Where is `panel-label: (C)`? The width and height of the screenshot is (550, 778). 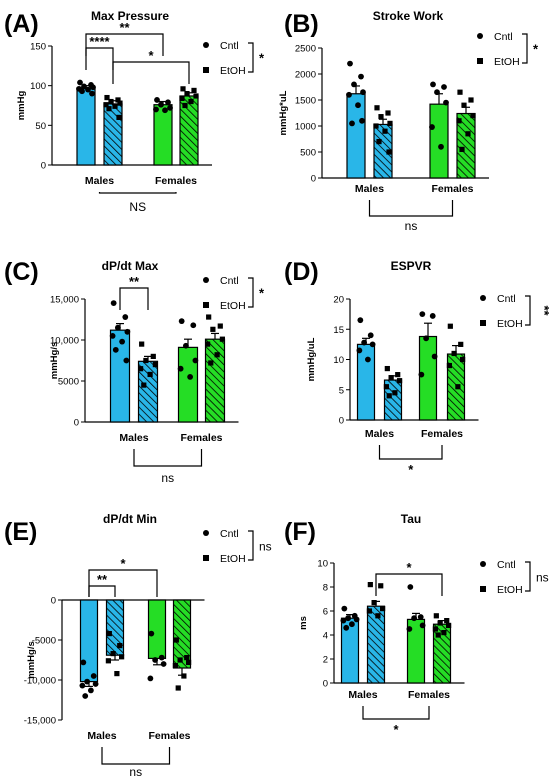 panel-label: (C) is located at coordinates (21, 272).